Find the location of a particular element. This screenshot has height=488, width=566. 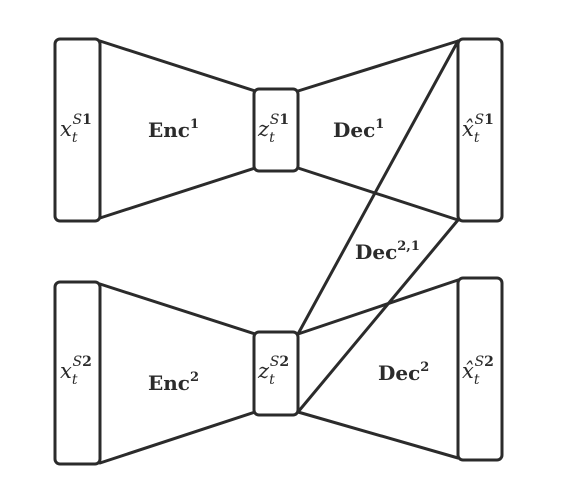

dec1-top-edge is located at coordinates (378, 66).